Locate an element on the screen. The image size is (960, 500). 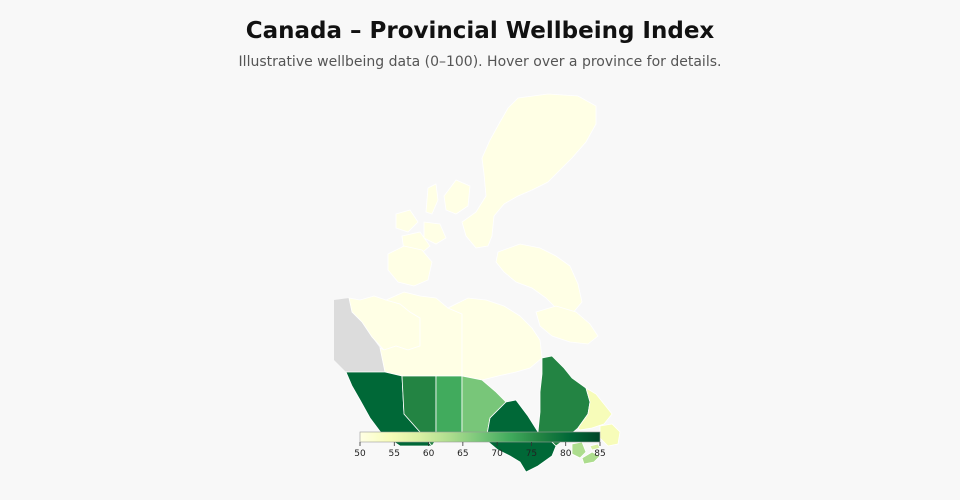
legend-tick-label: 60 is located at coordinates (429, 454).